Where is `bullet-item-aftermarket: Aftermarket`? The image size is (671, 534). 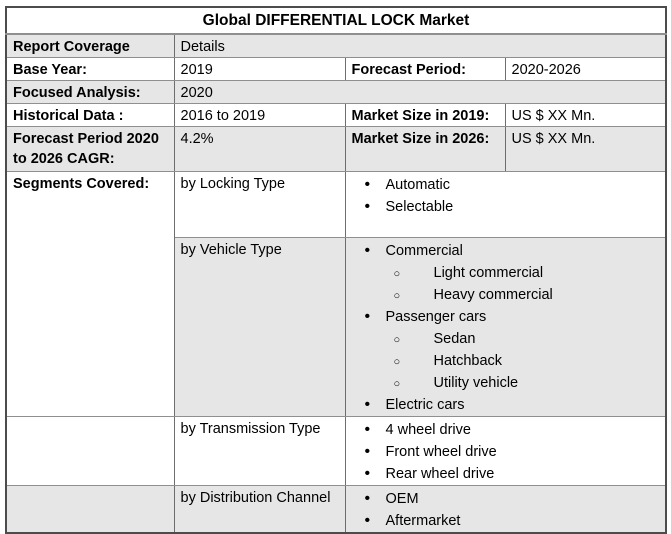
bullet-item-aftermarket: Aftermarket is located at coordinates (506, 521).